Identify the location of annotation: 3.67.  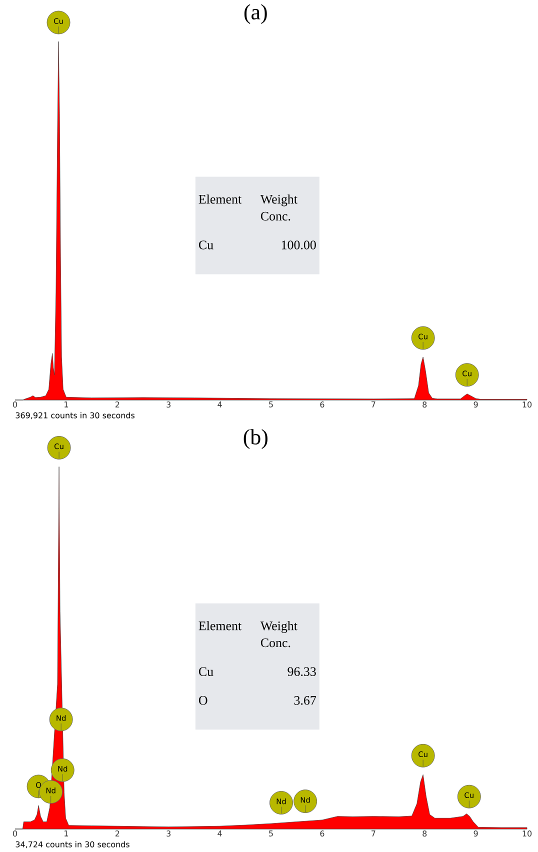
(305, 700).